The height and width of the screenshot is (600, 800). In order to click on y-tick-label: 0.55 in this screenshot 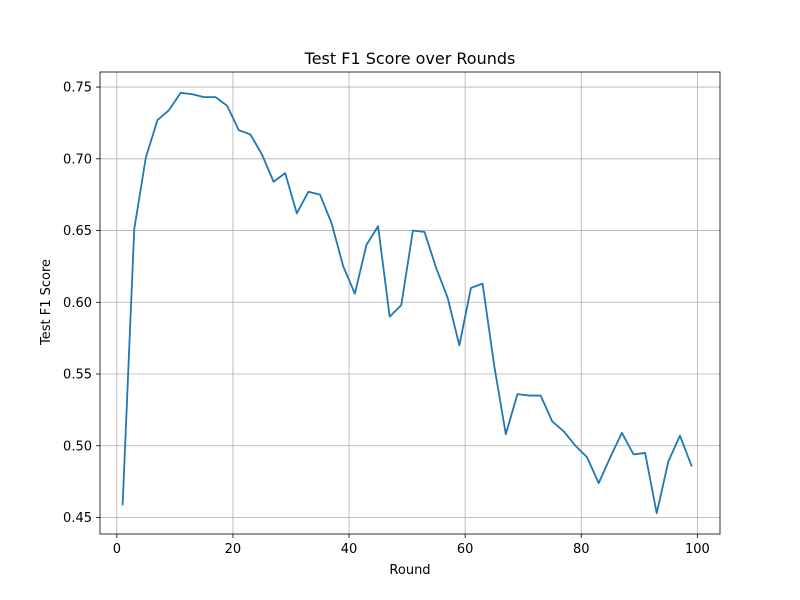, I will do `click(77, 375)`.